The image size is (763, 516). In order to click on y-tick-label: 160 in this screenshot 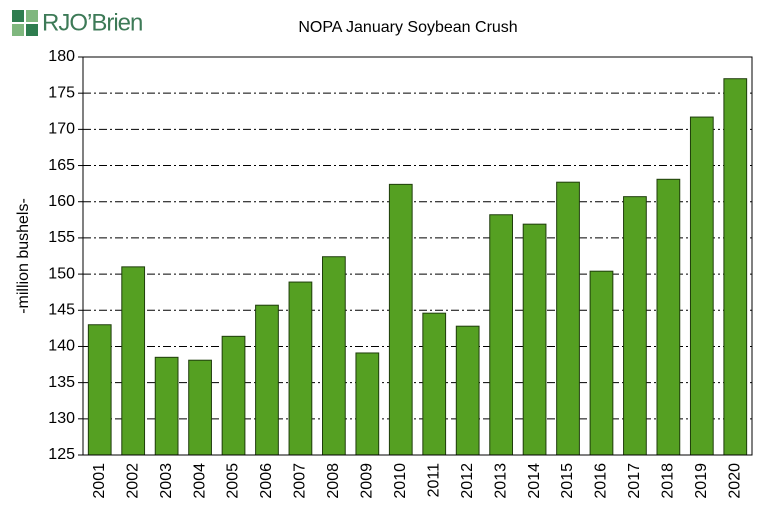, I will do `click(61, 201)`.